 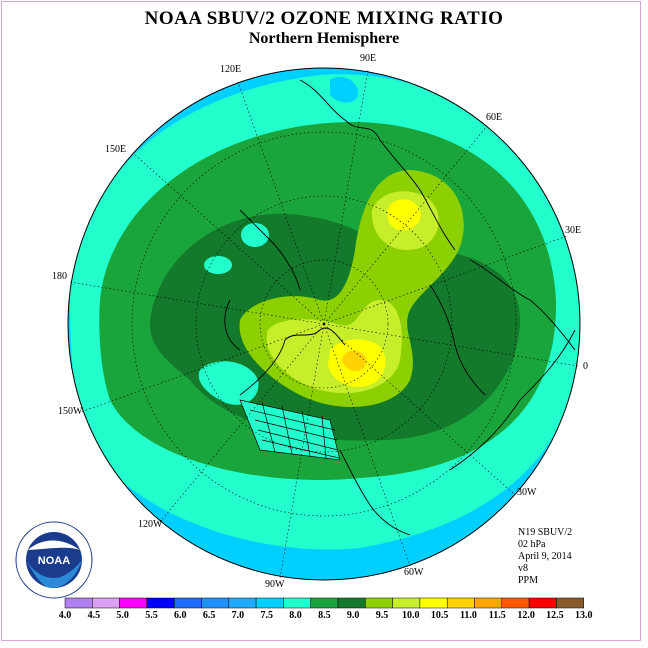 I want to click on info-instrument: N19 SBUV/2, so click(x=545, y=532).